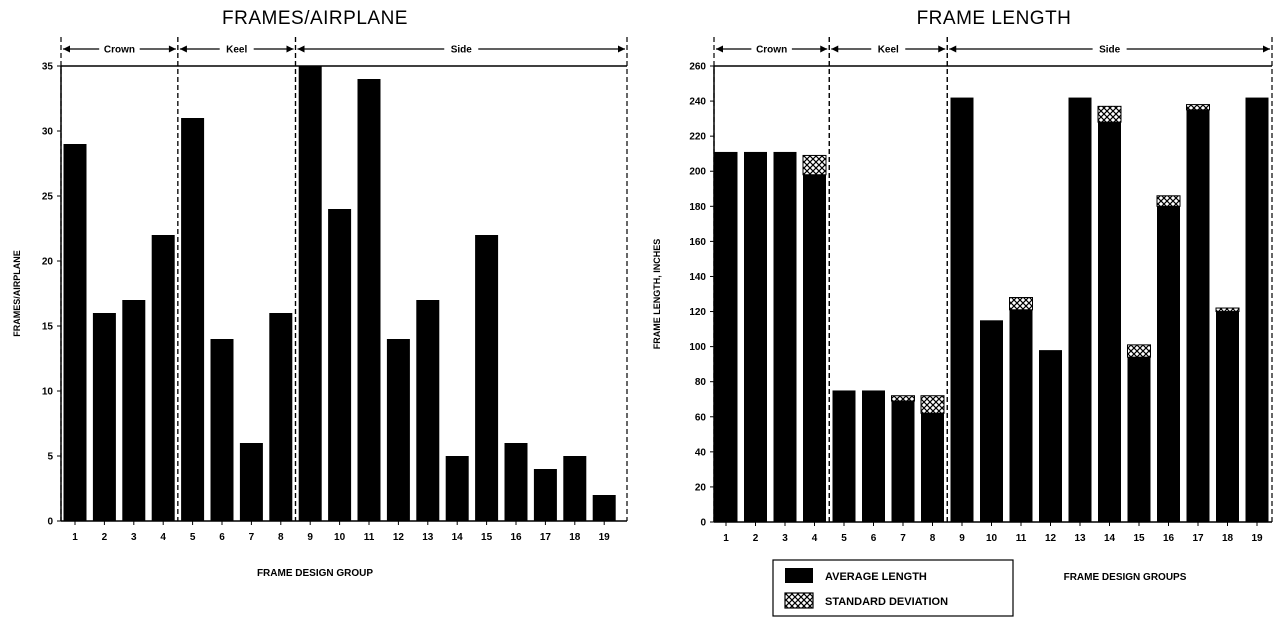  What do you see at coordinates (701, 487) in the screenshot?
I see `y-tick-label: 20` at bounding box center [701, 487].